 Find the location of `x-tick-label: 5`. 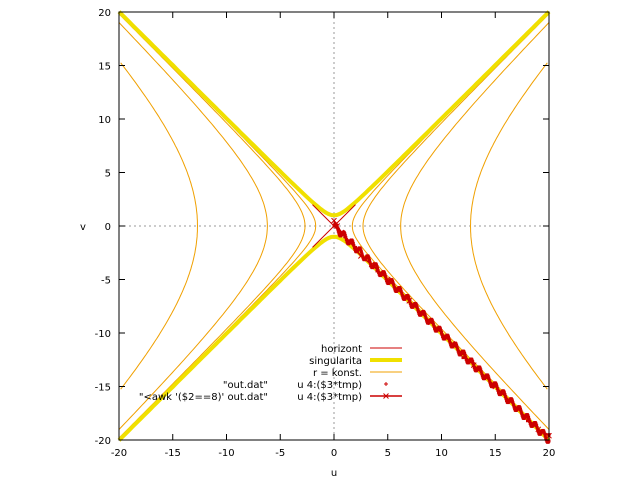

x-tick-label: 5 is located at coordinates (388, 453).